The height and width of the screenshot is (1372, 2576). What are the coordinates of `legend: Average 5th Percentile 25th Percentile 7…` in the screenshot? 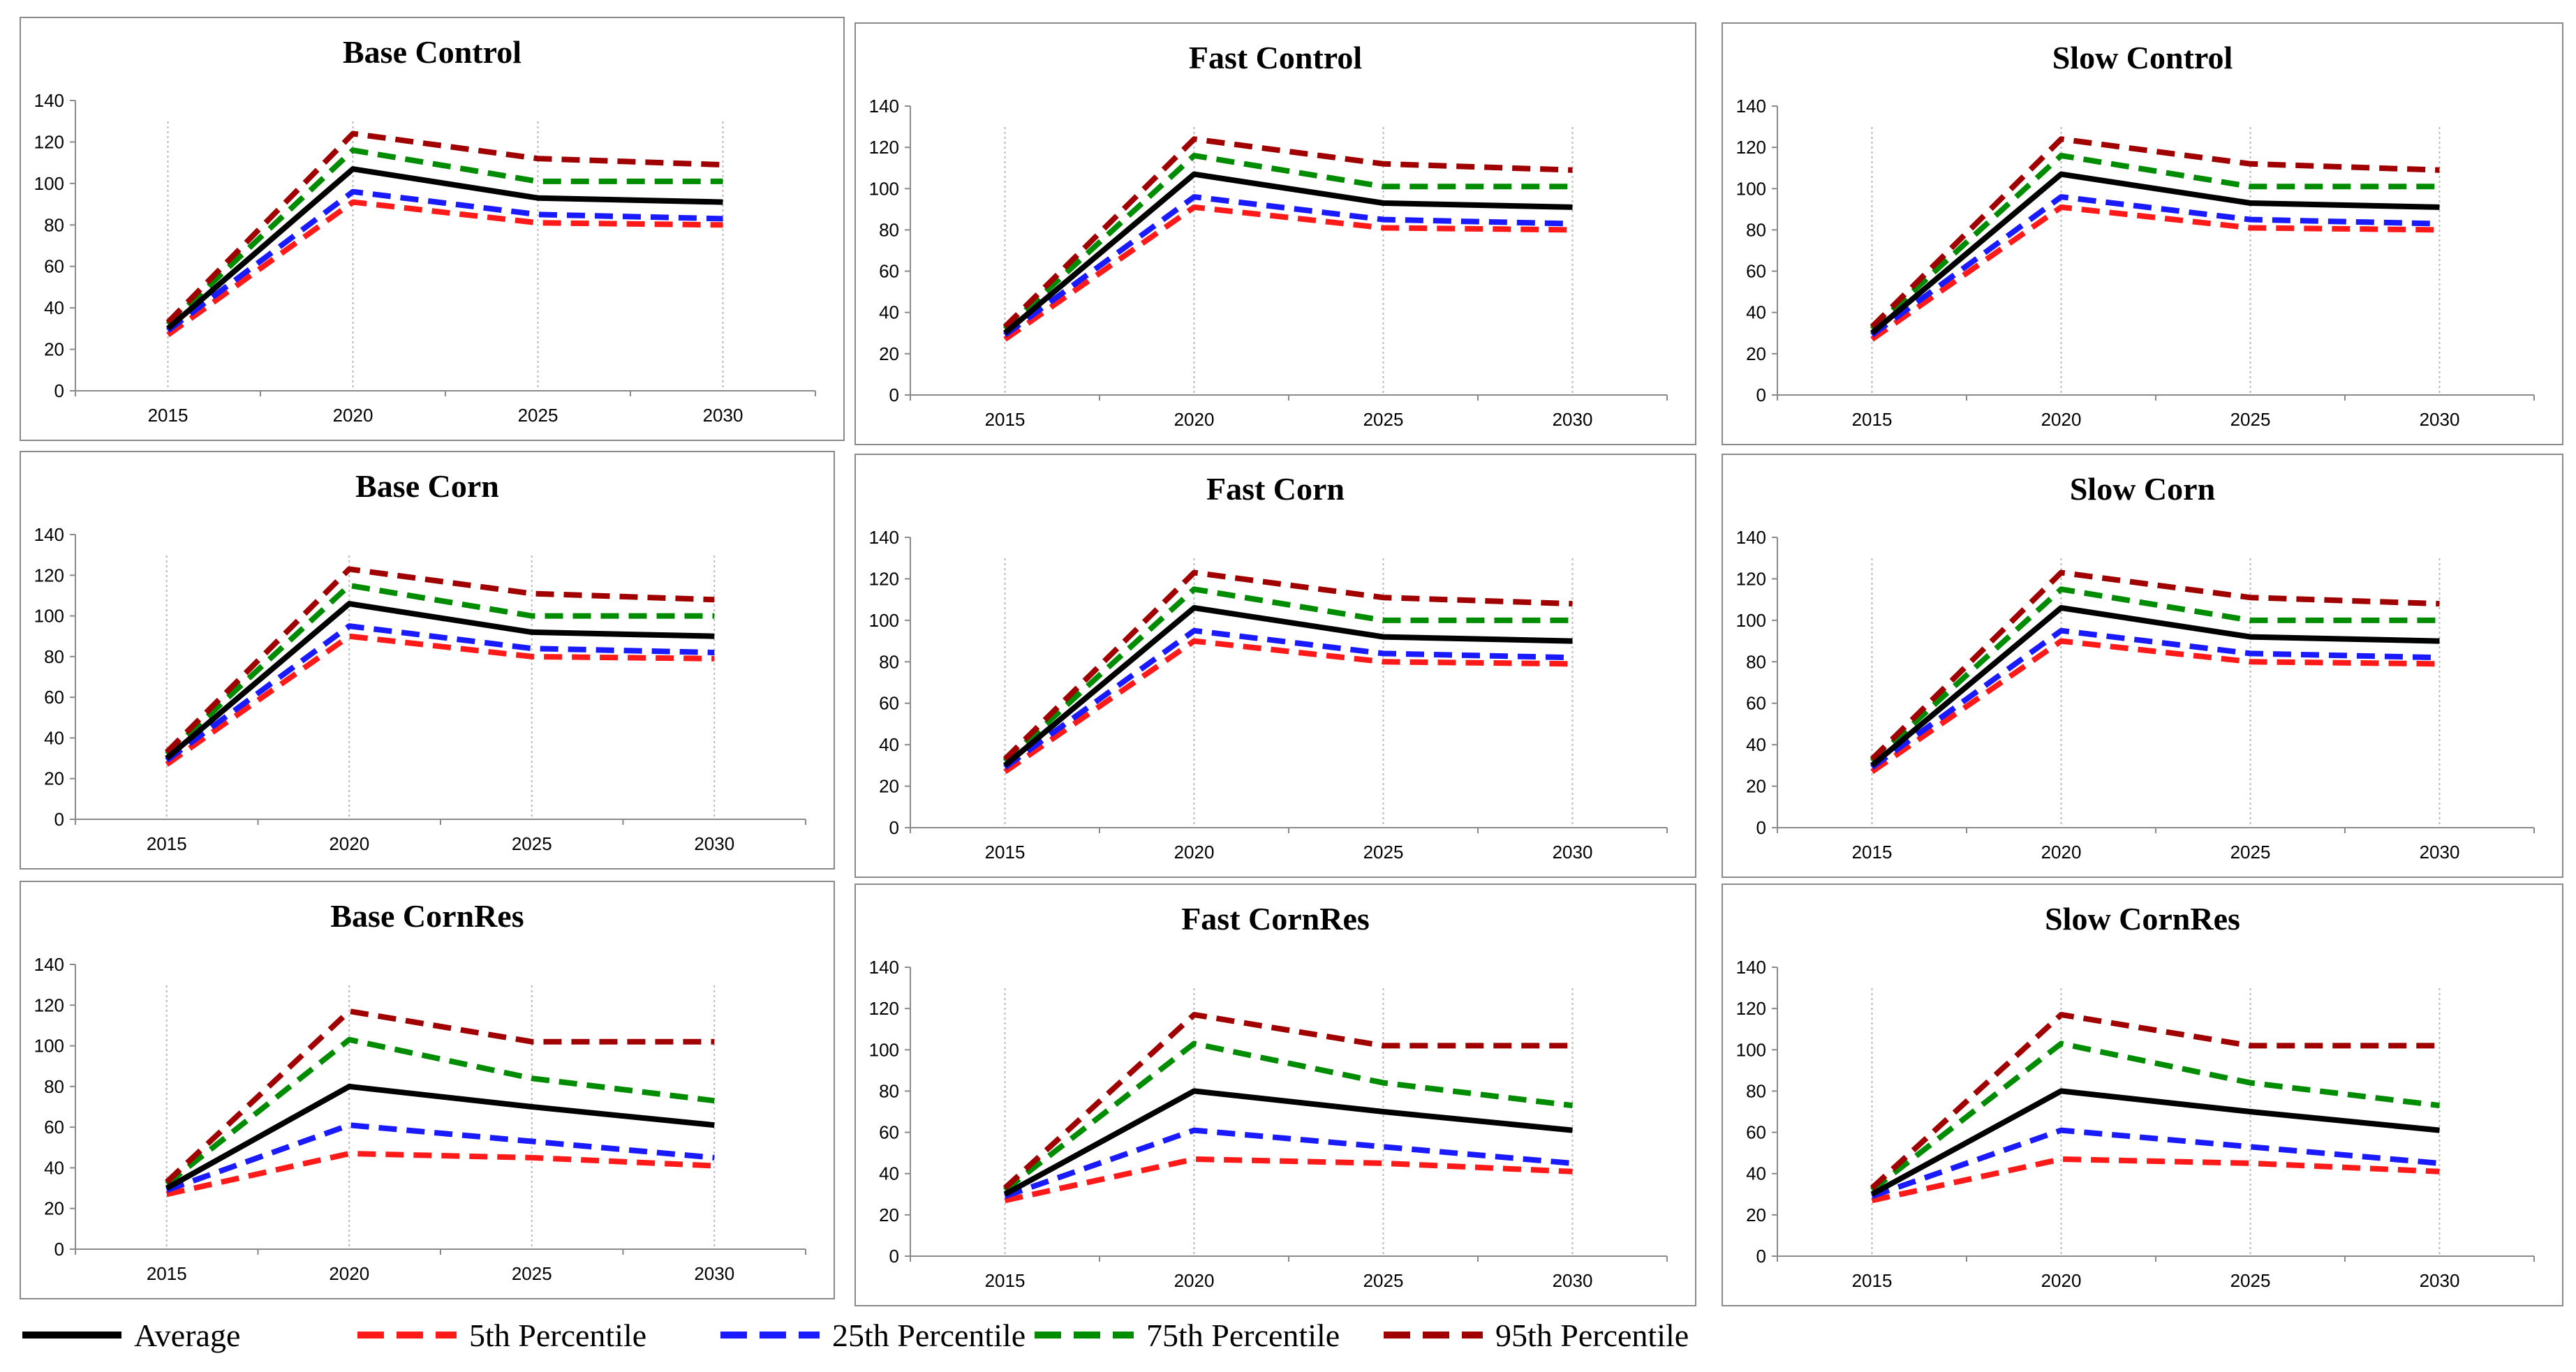 It's located at (1276, 1335).